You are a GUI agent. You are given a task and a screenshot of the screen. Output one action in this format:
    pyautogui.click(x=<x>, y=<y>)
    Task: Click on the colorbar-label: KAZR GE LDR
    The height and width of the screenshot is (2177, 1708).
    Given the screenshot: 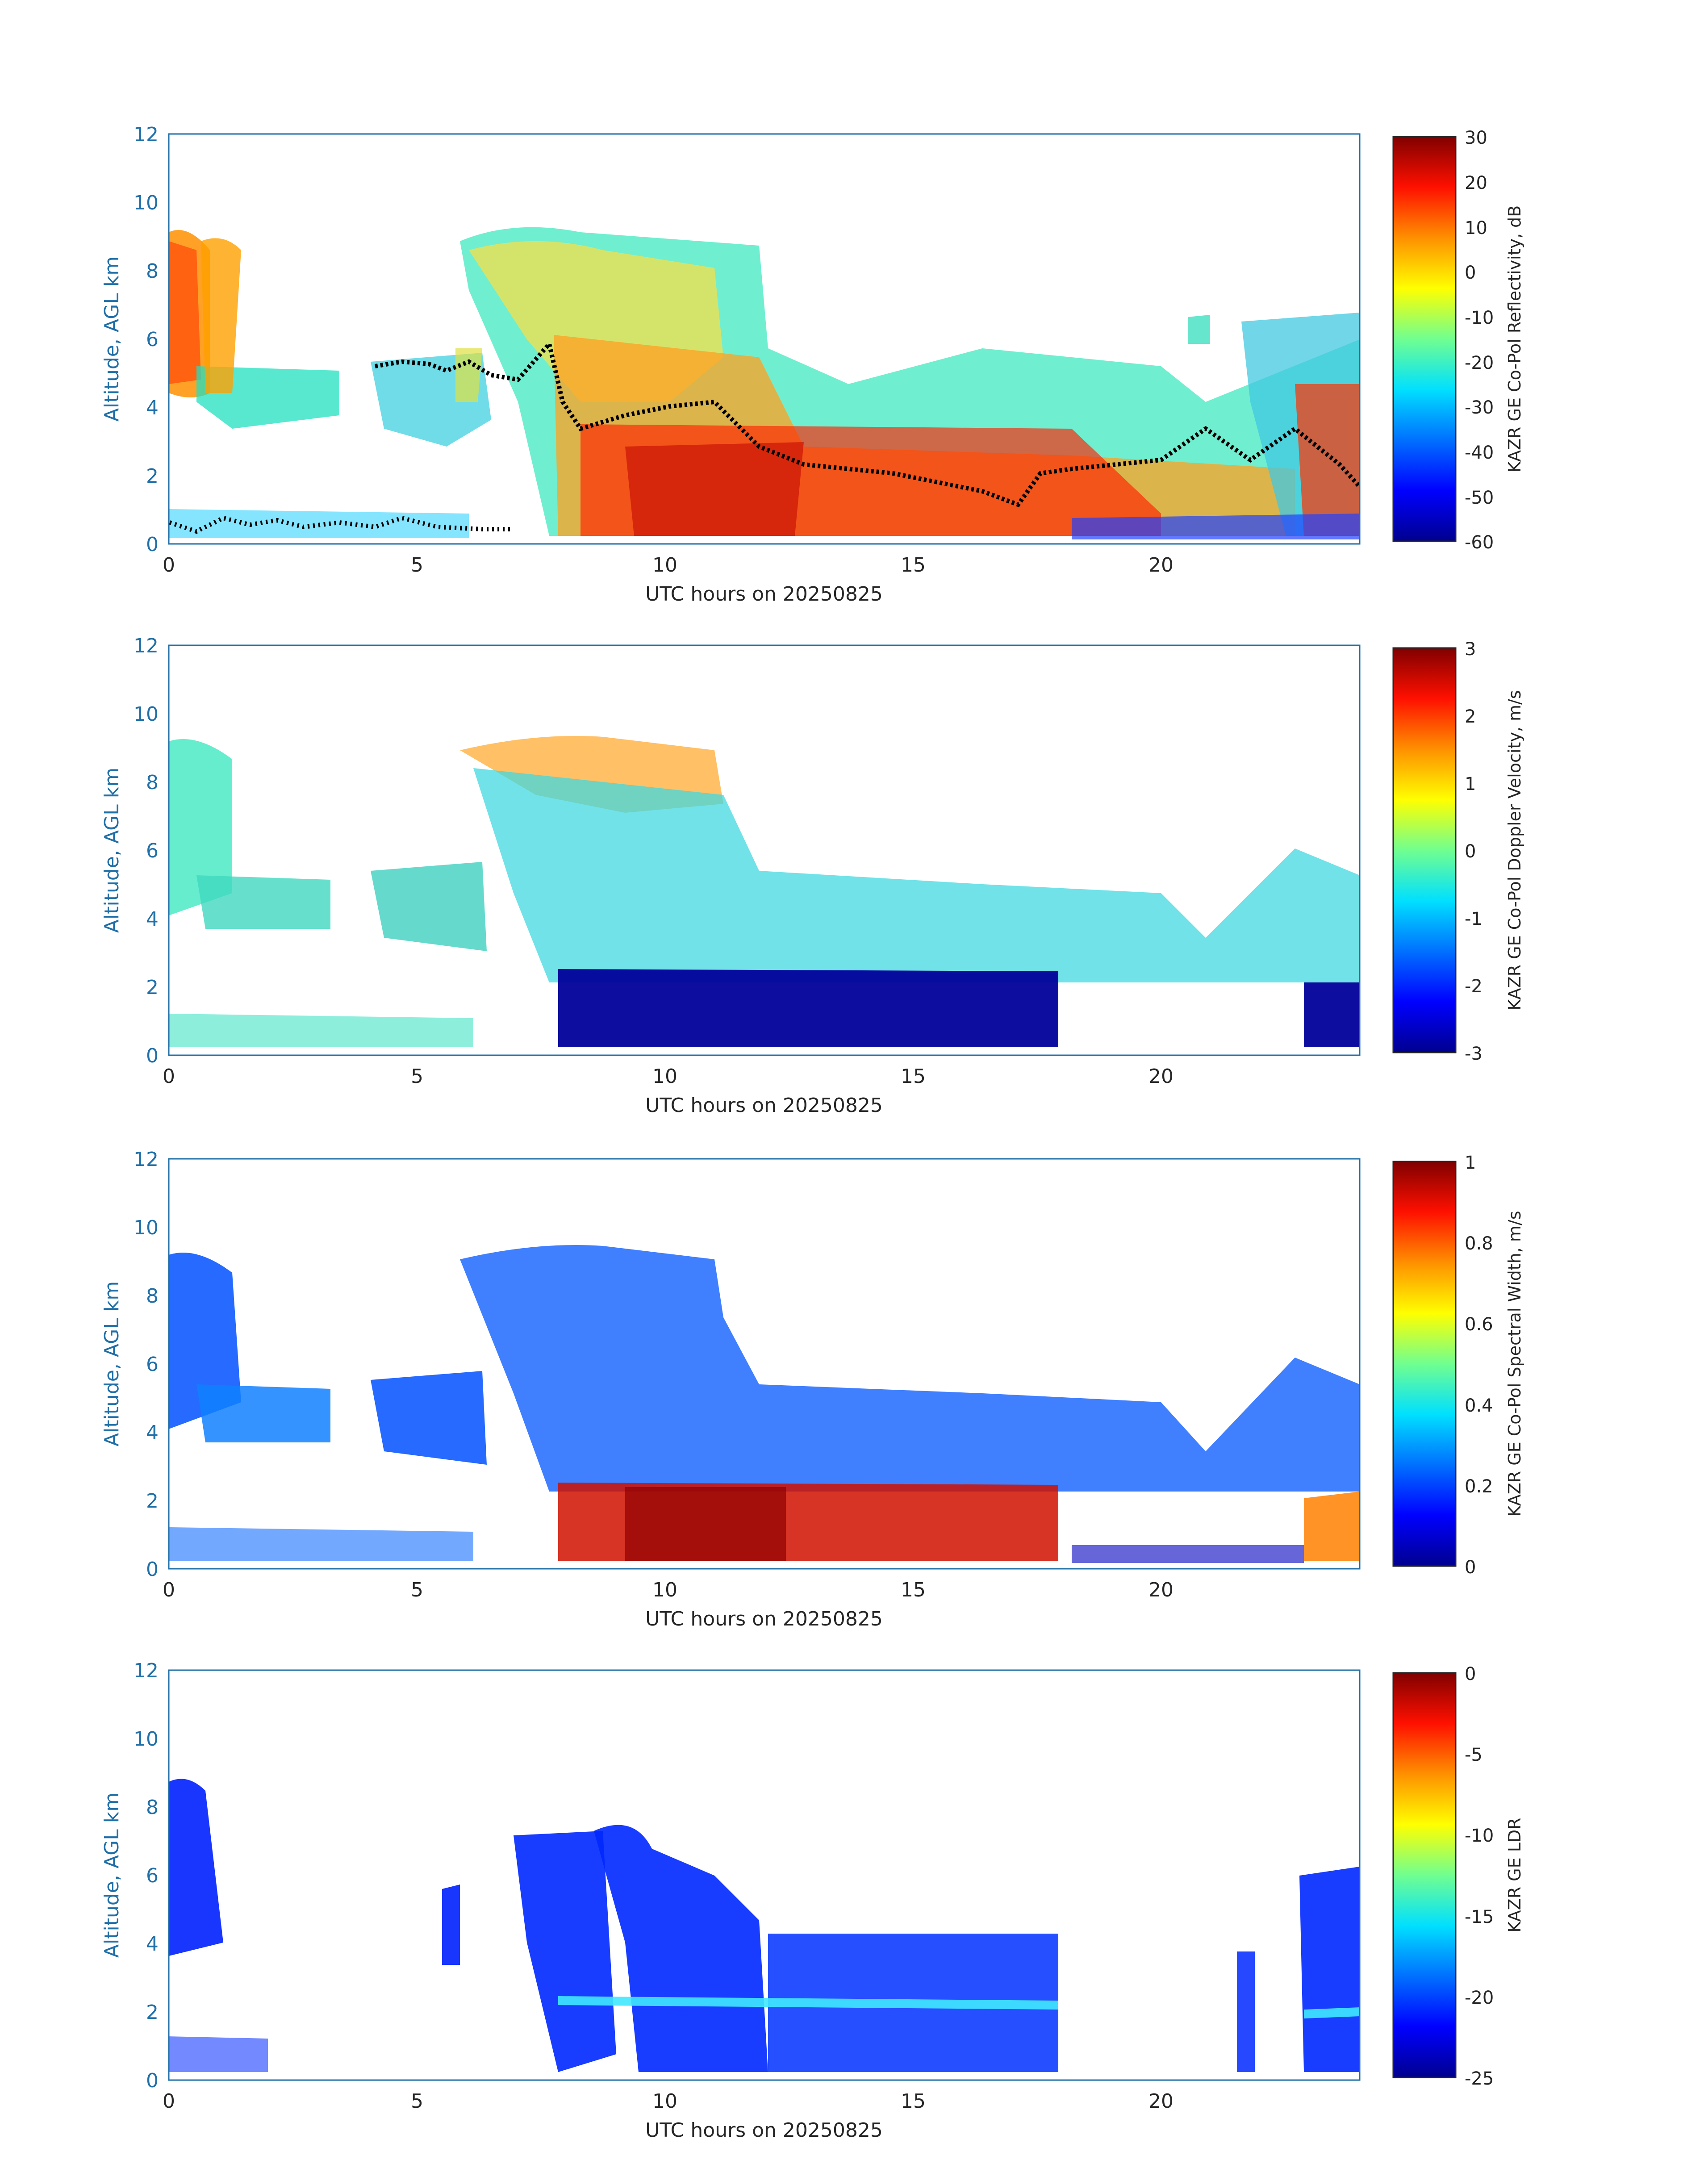 What is the action you would take?
    pyautogui.click(x=1514, y=1875)
    